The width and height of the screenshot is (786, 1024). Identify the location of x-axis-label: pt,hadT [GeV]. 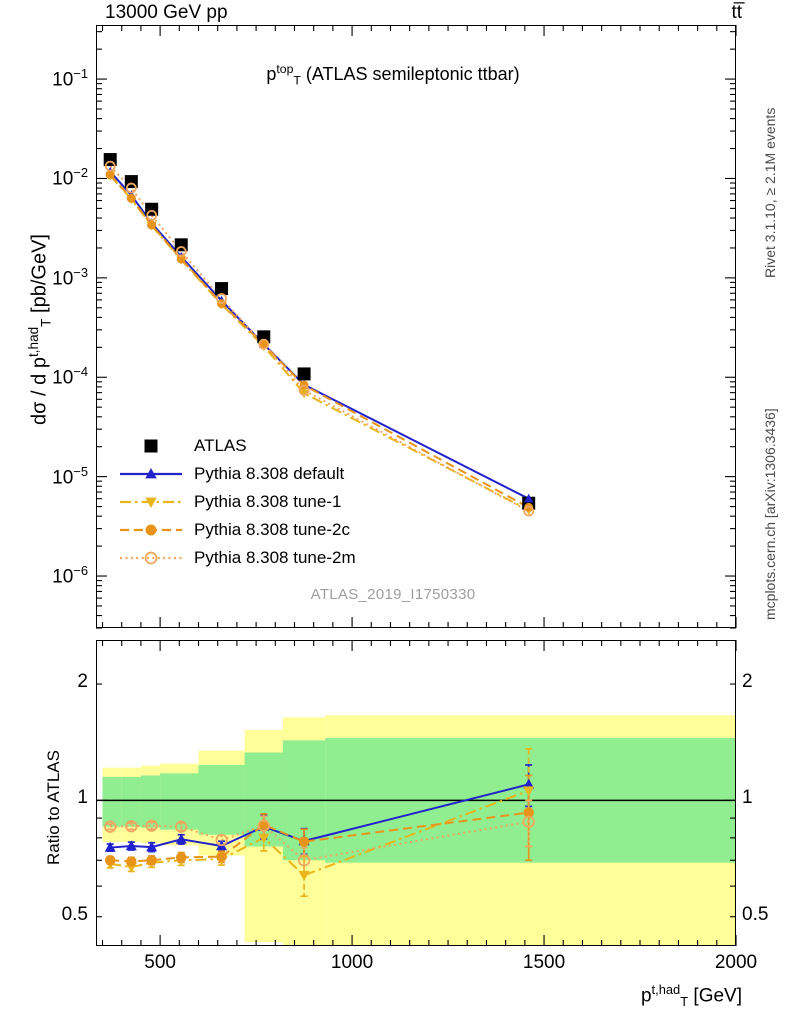
(691, 995).